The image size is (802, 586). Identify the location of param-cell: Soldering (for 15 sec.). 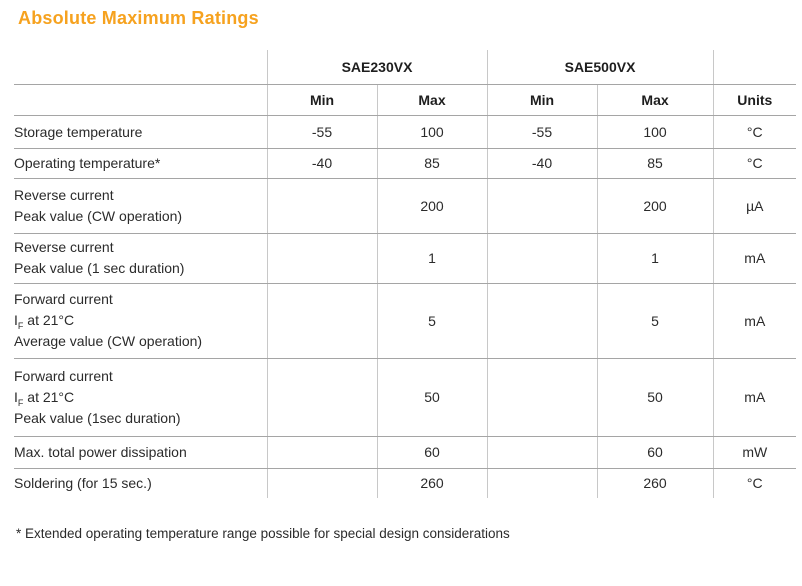
(83, 483).